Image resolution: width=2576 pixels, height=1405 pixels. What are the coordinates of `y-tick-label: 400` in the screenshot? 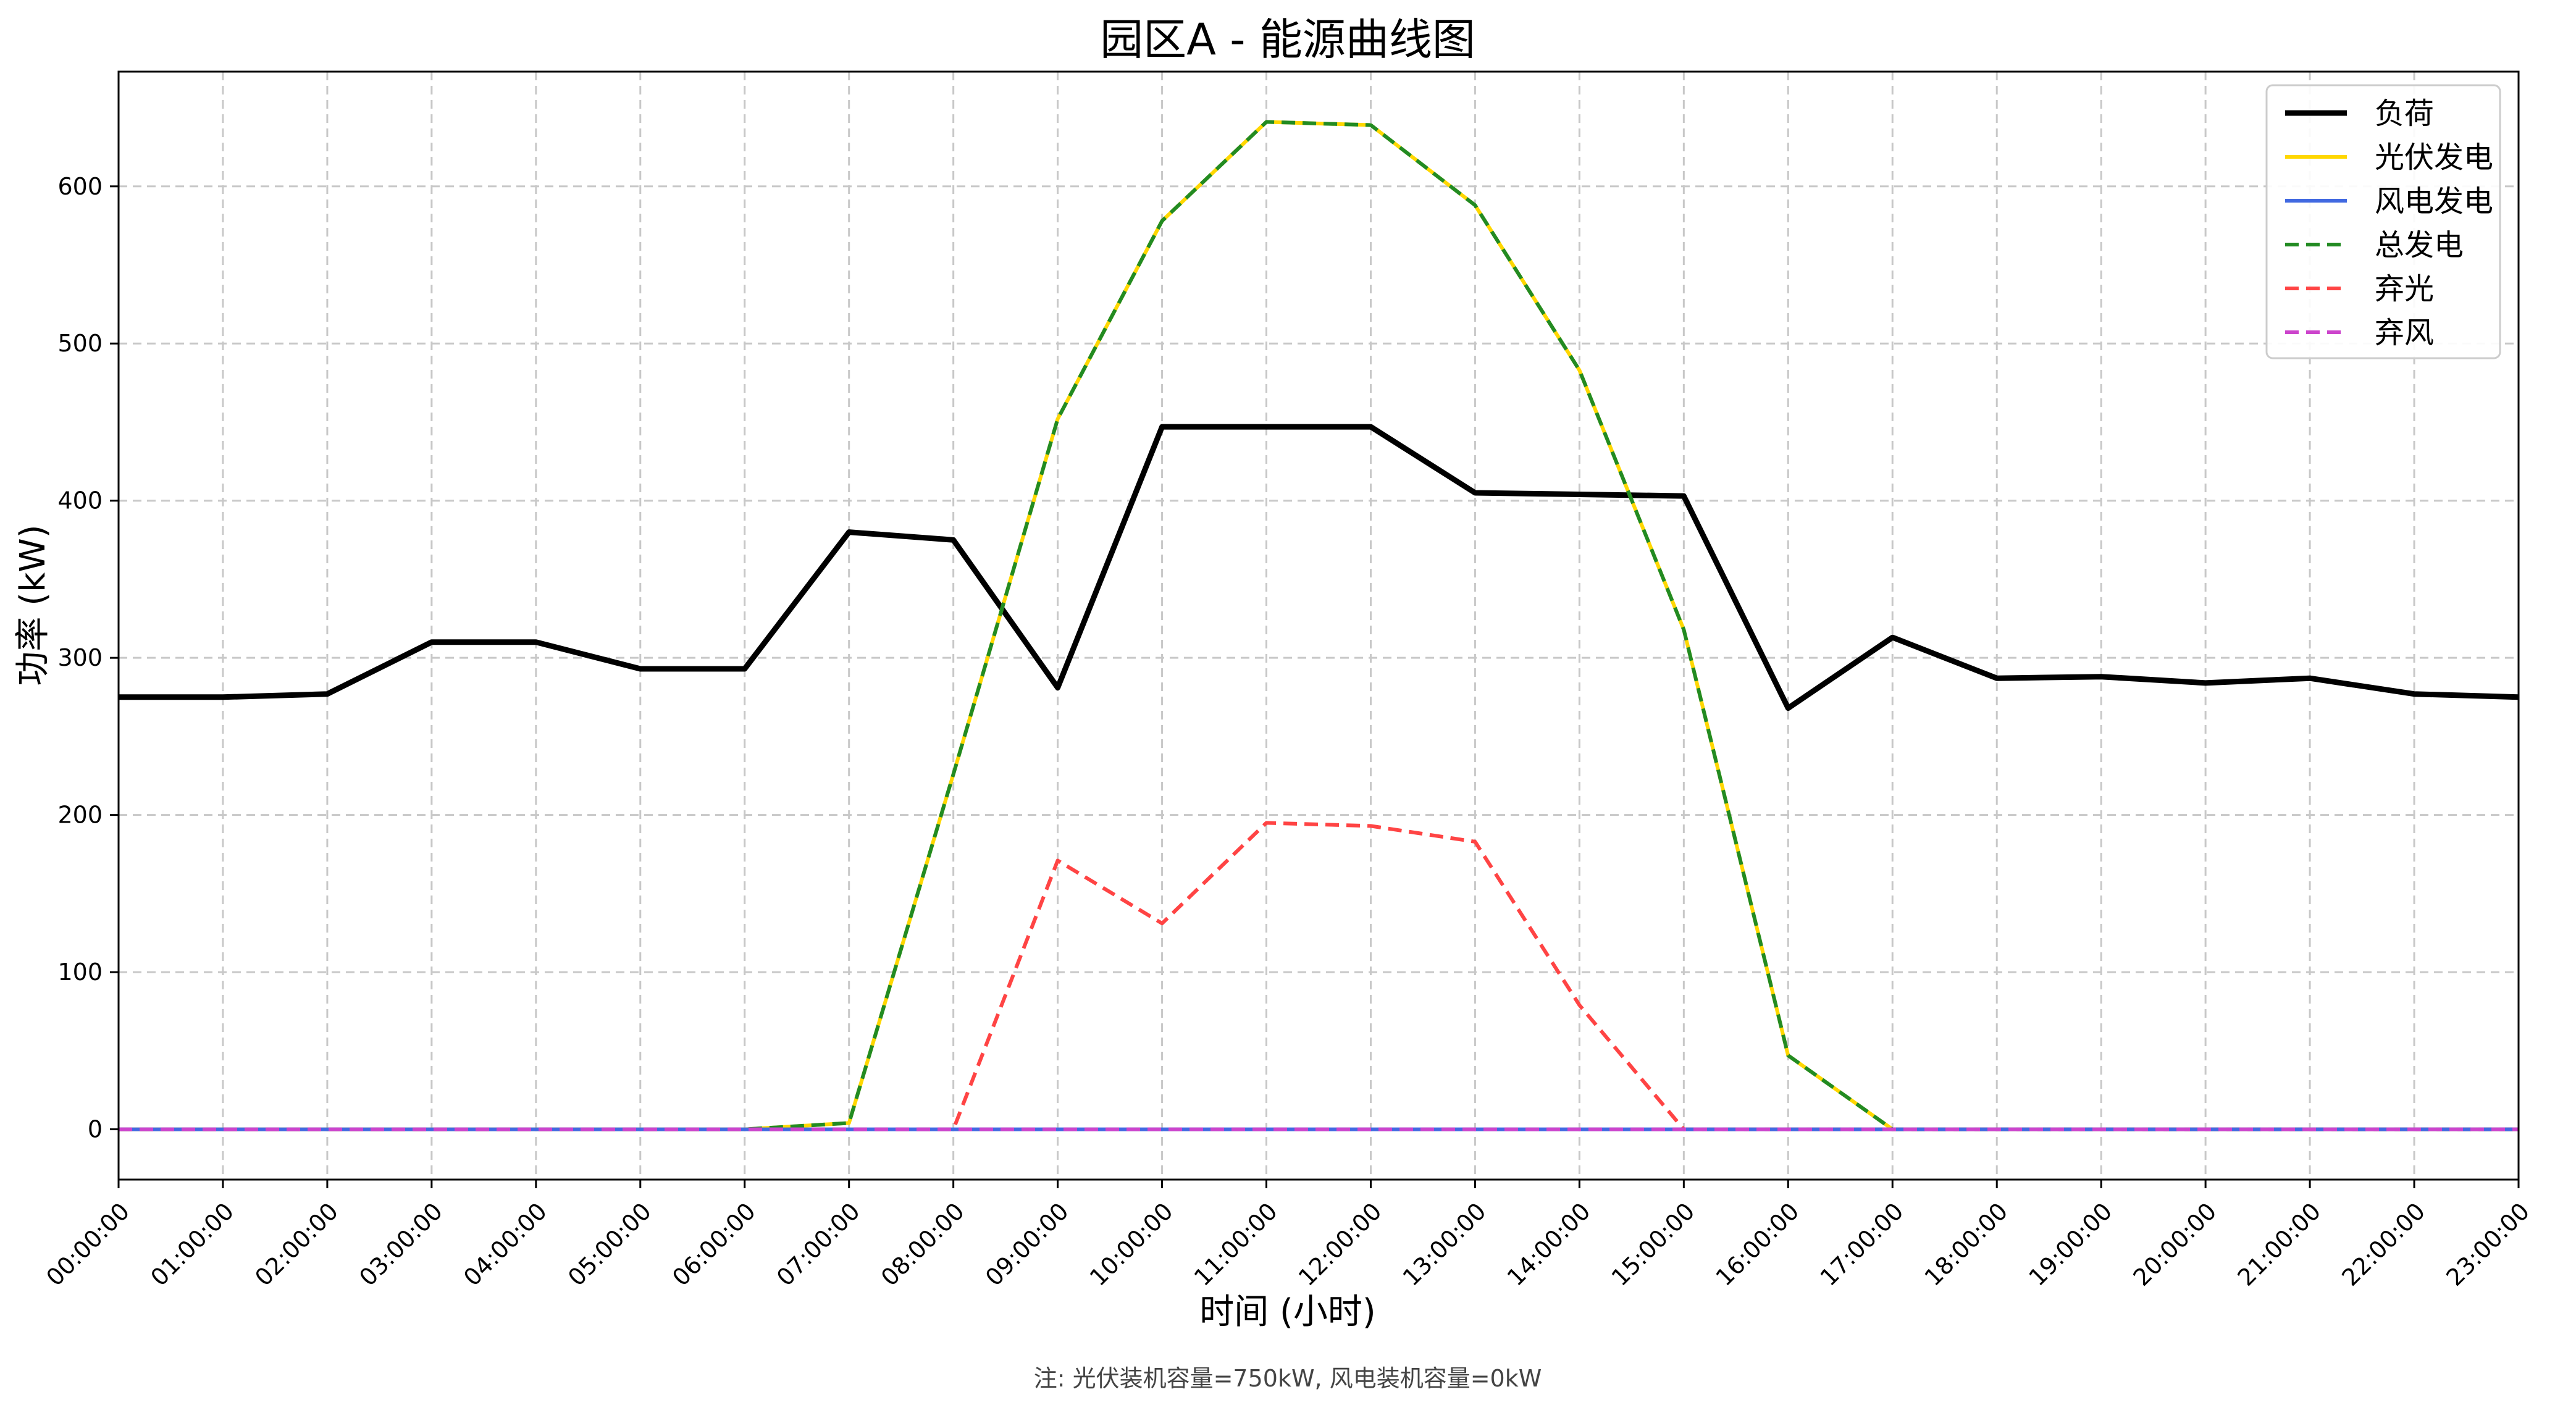 It's located at (80, 500).